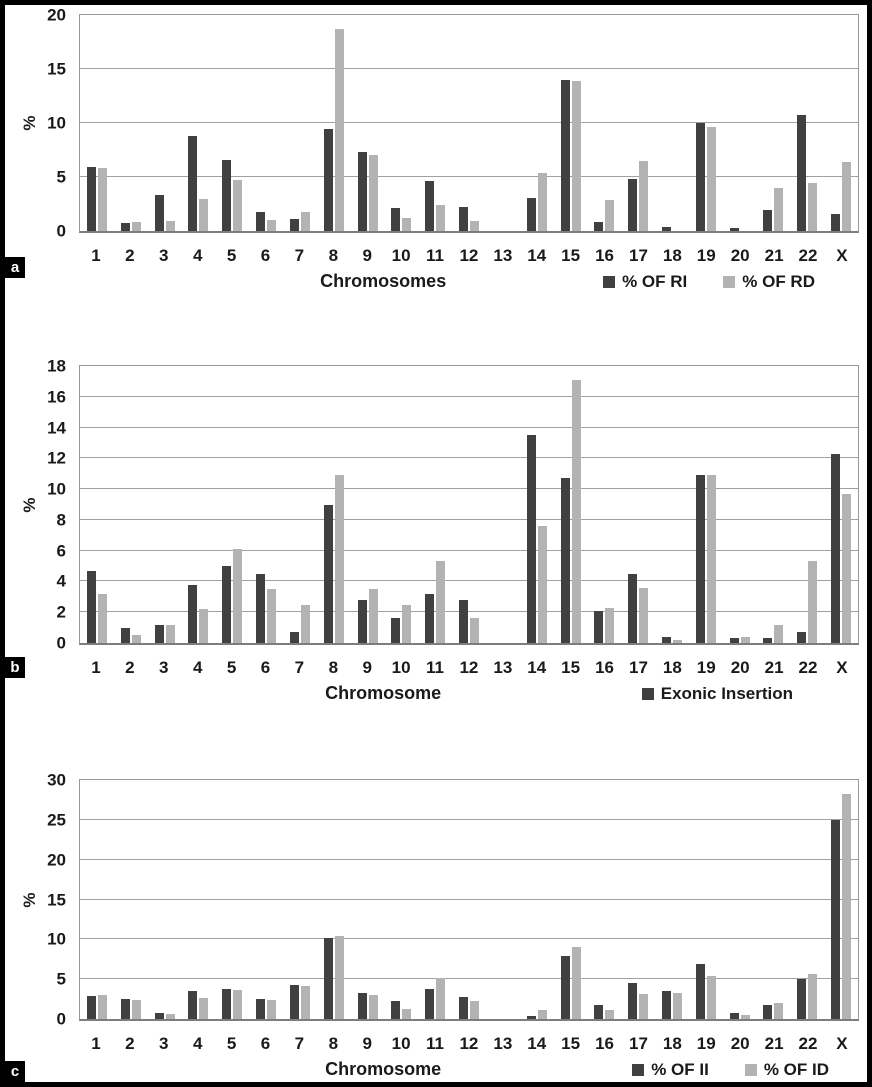 The height and width of the screenshot is (1087, 872). I want to click on y-tick-label: 0, so click(61, 643).